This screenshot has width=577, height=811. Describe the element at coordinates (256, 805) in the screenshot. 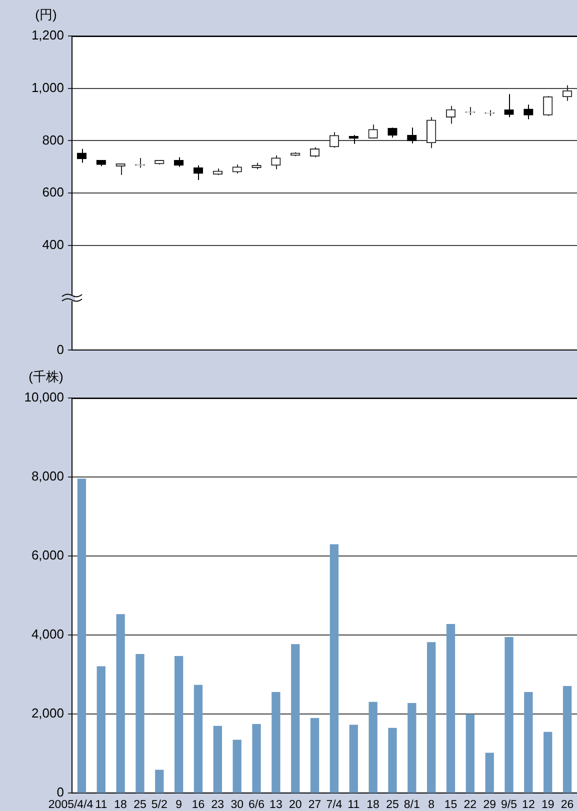

I see `x-tick-label: 6/6` at that location.